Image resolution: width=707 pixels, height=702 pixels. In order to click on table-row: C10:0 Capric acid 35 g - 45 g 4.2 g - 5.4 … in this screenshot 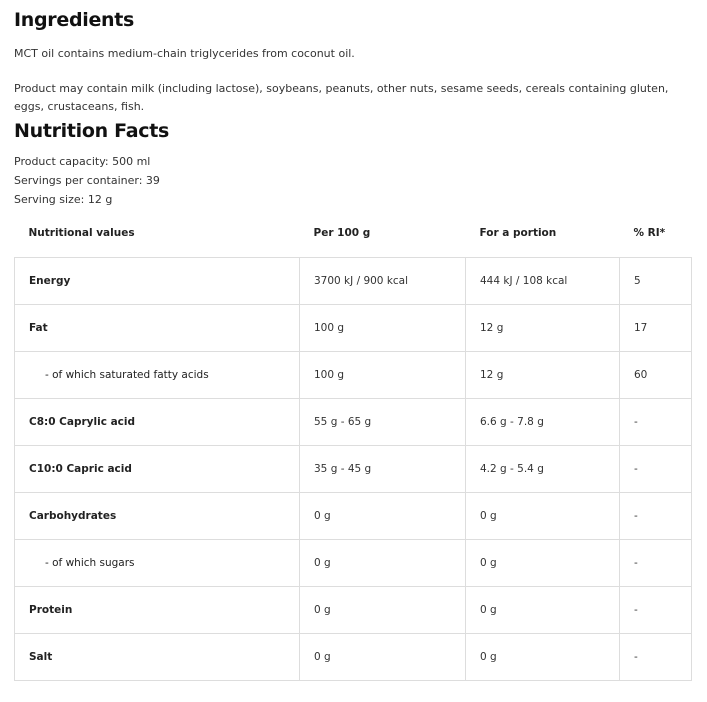, I will do `click(353, 469)`.